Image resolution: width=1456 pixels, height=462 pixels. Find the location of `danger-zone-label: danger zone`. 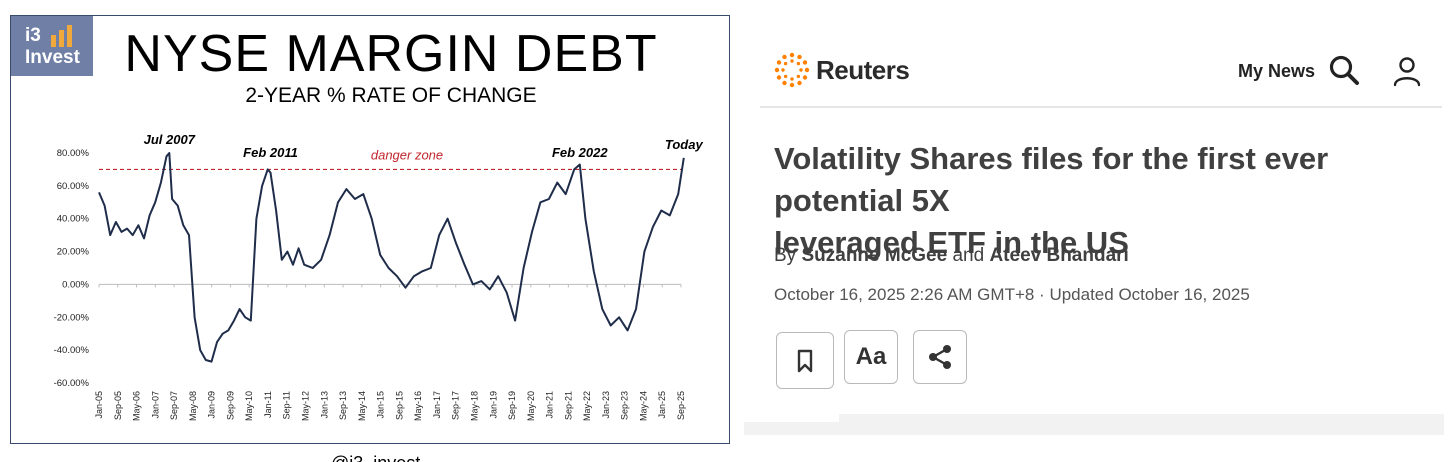

danger-zone-label: danger zone is located at coordinates (407, 154).